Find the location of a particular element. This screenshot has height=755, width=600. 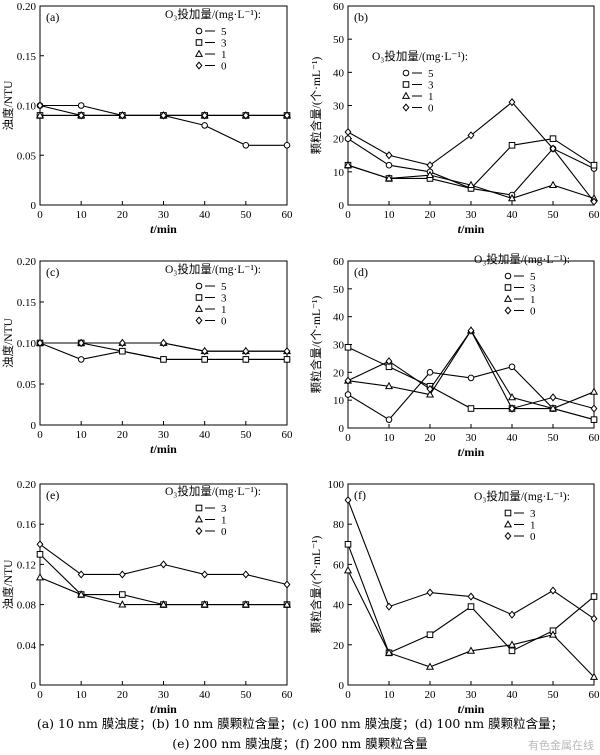

panel-label: (d) is located at coordinates (361, 272).